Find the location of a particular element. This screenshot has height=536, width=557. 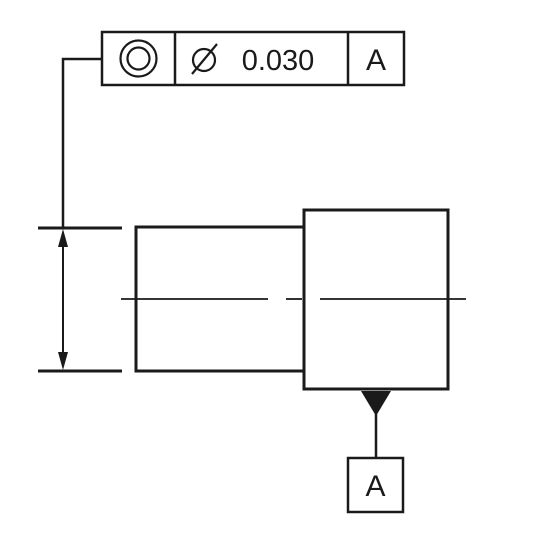

fcf-datum-reference: A is located at coordinates (376, 60).